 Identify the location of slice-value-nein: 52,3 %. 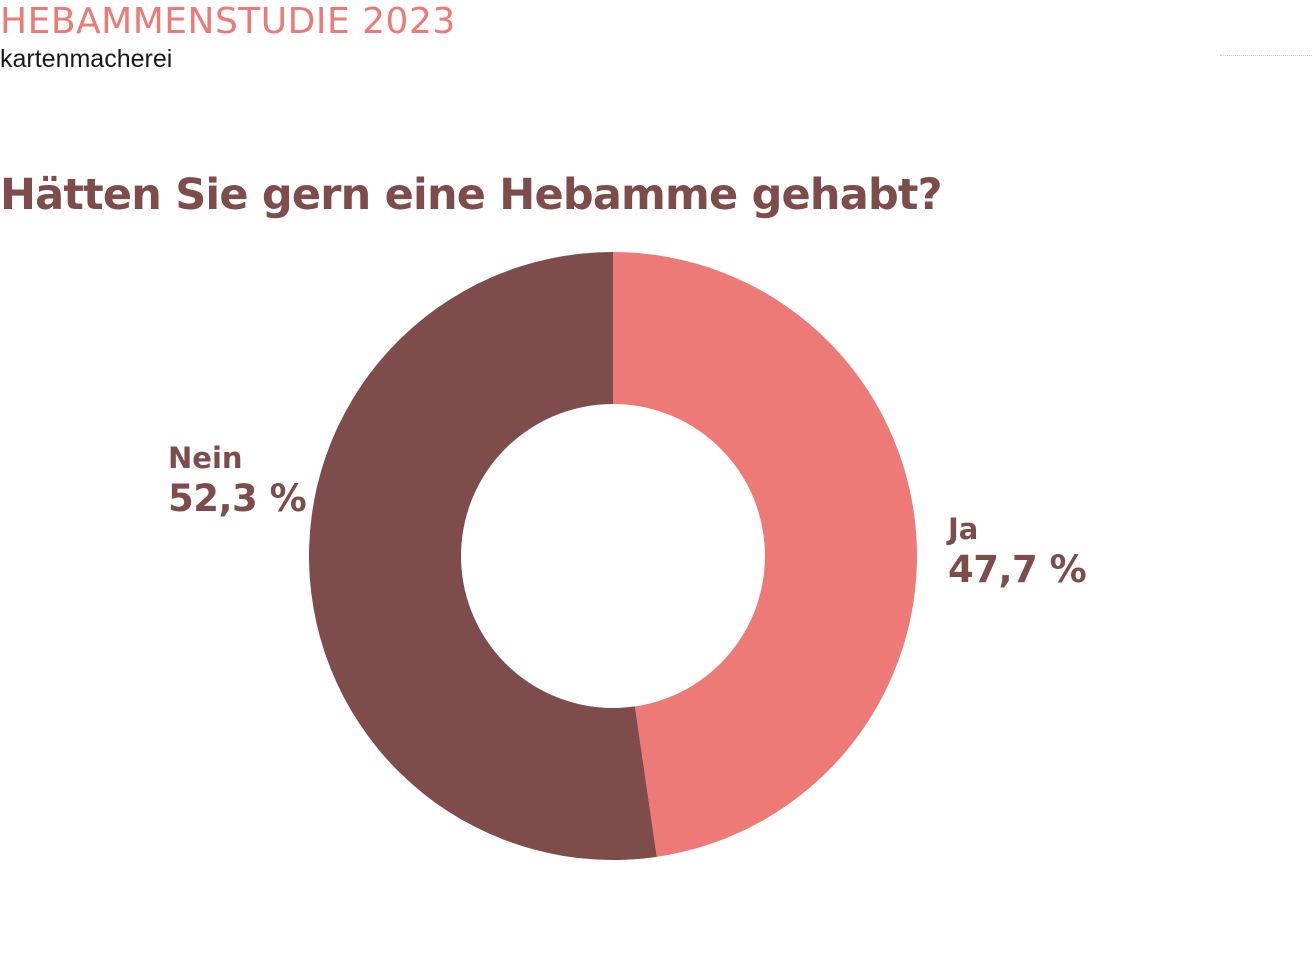
(237, 498).